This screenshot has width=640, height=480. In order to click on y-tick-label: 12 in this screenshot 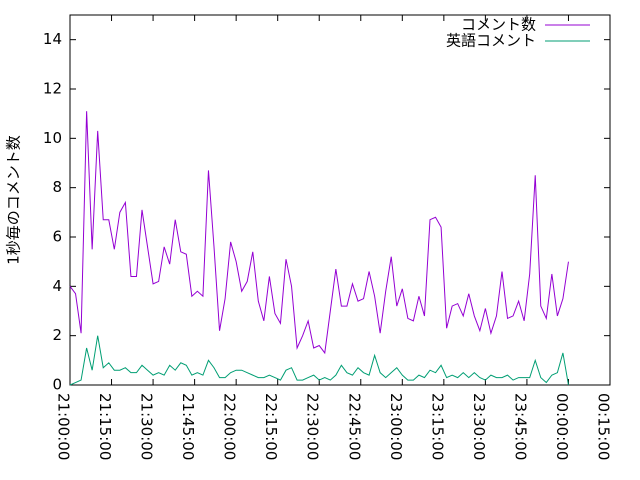, I will do `click(52, 89)`.